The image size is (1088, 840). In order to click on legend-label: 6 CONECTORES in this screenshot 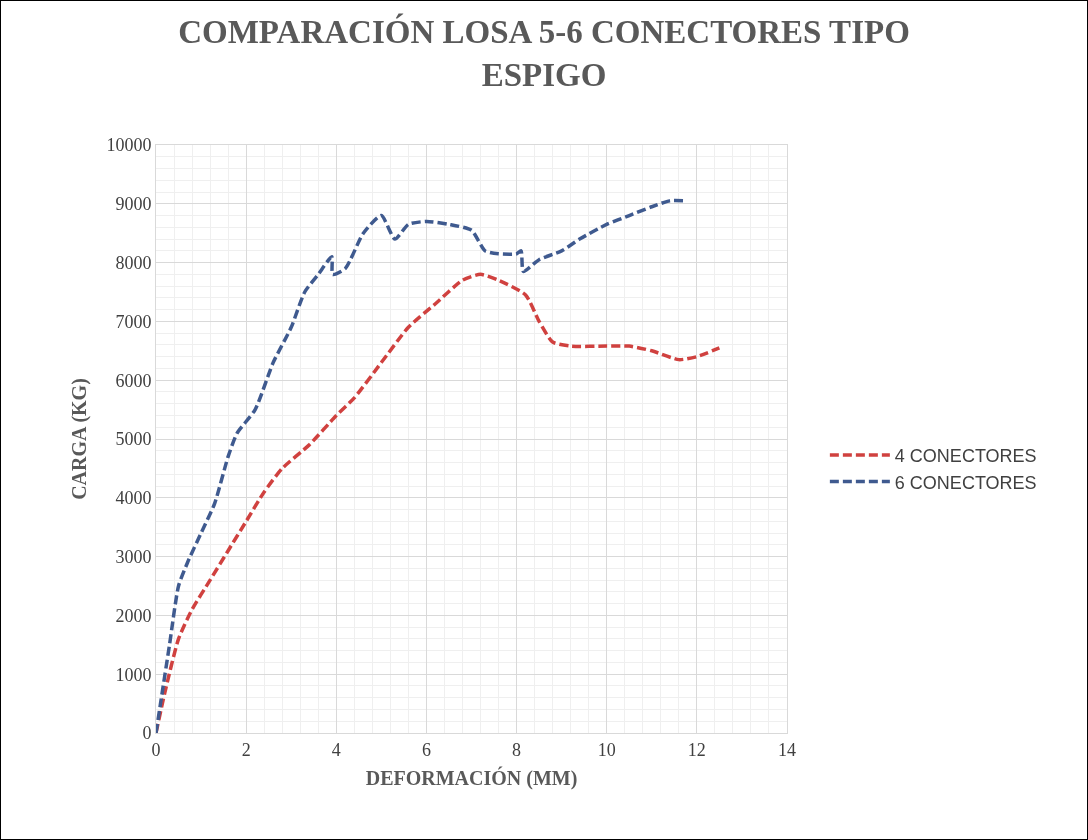, I will do `click(965, 482)`.